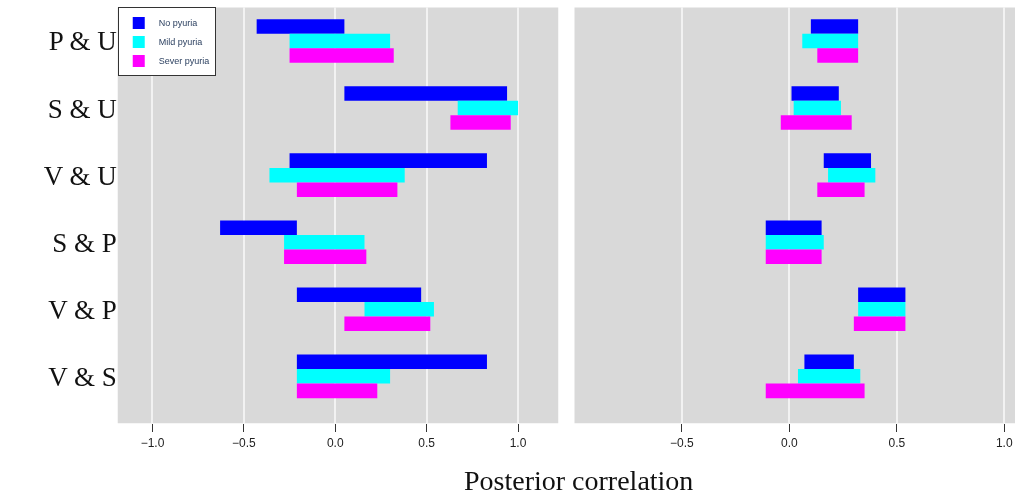 The width and height of the screenshot is (1015, 498). I want to click on legend-label: Sever pyuria, so click(184, 61).